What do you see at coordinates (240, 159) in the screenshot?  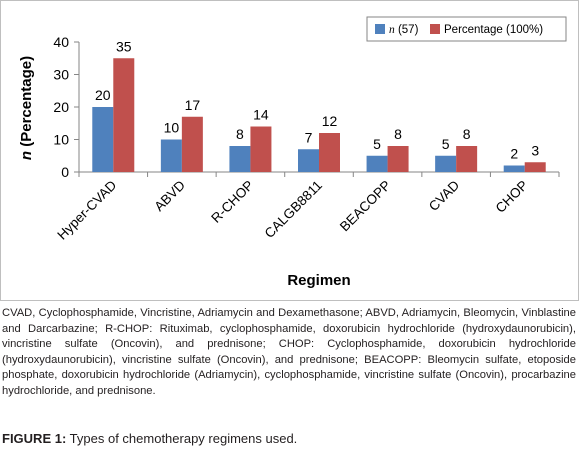 I see `bar-n-r-chop` at bounding box center [240, 159].